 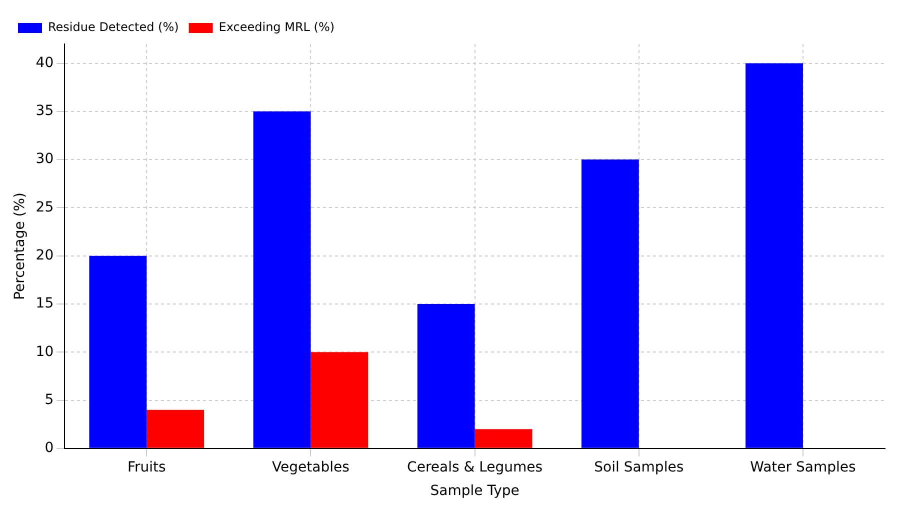 I want to click on y-tick-label: 35, so click(x=45, y=111).